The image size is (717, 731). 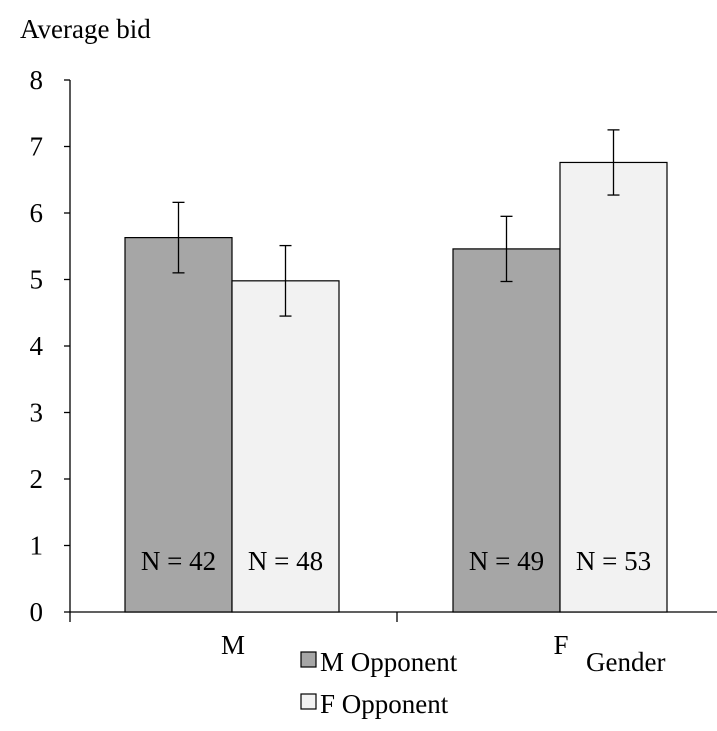 I want to click on y-axis-ticks: 0 1 2 3 4 5 6 7 8, so click(x=50, y=346).